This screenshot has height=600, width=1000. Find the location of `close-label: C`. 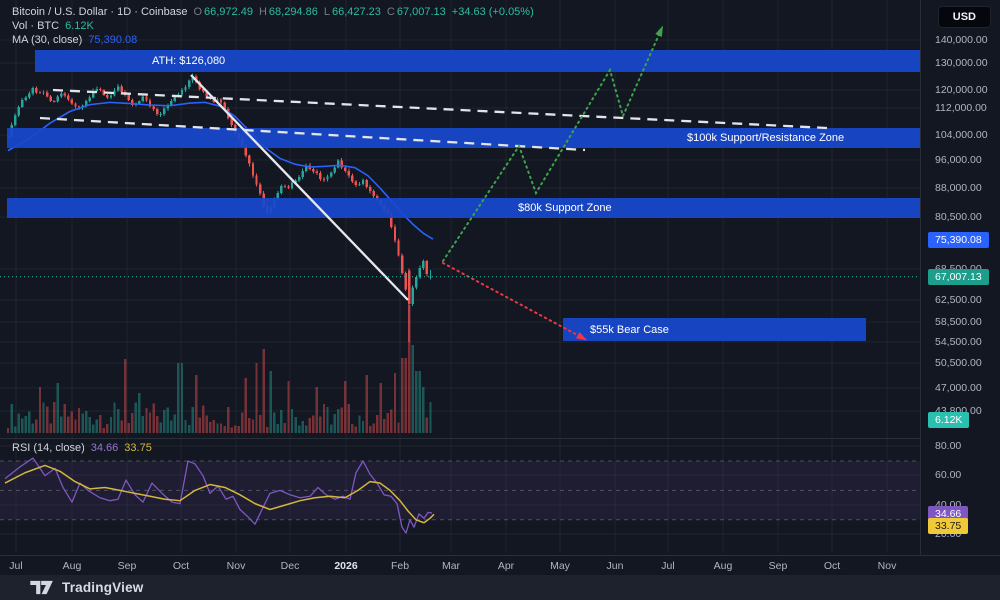

close-label: C is located at coordinates (390, 11).